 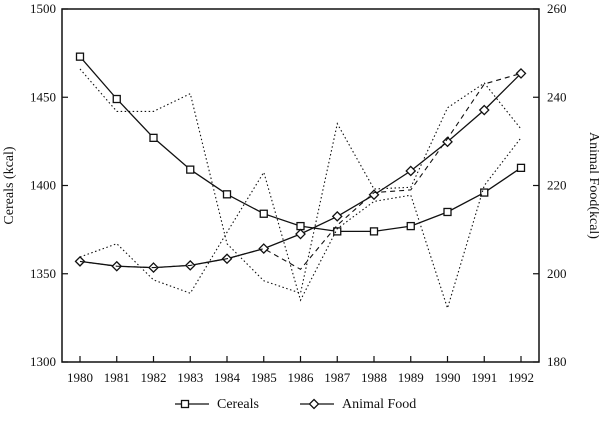 I want to click on x-tick-label: 1986, so click(x=301, y=377).